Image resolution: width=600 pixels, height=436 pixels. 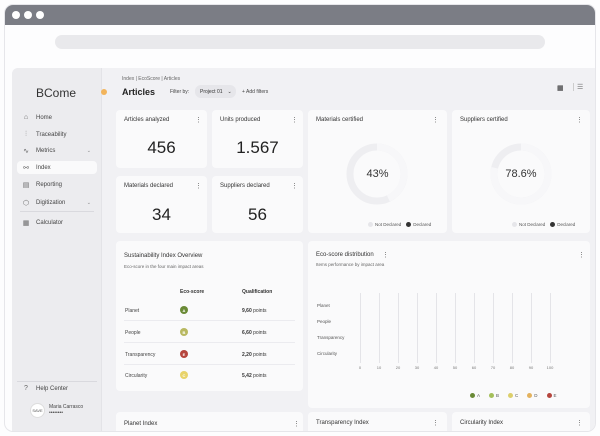 I want to click on eco-score-header: Eco-score, so click(x=192, y=292).